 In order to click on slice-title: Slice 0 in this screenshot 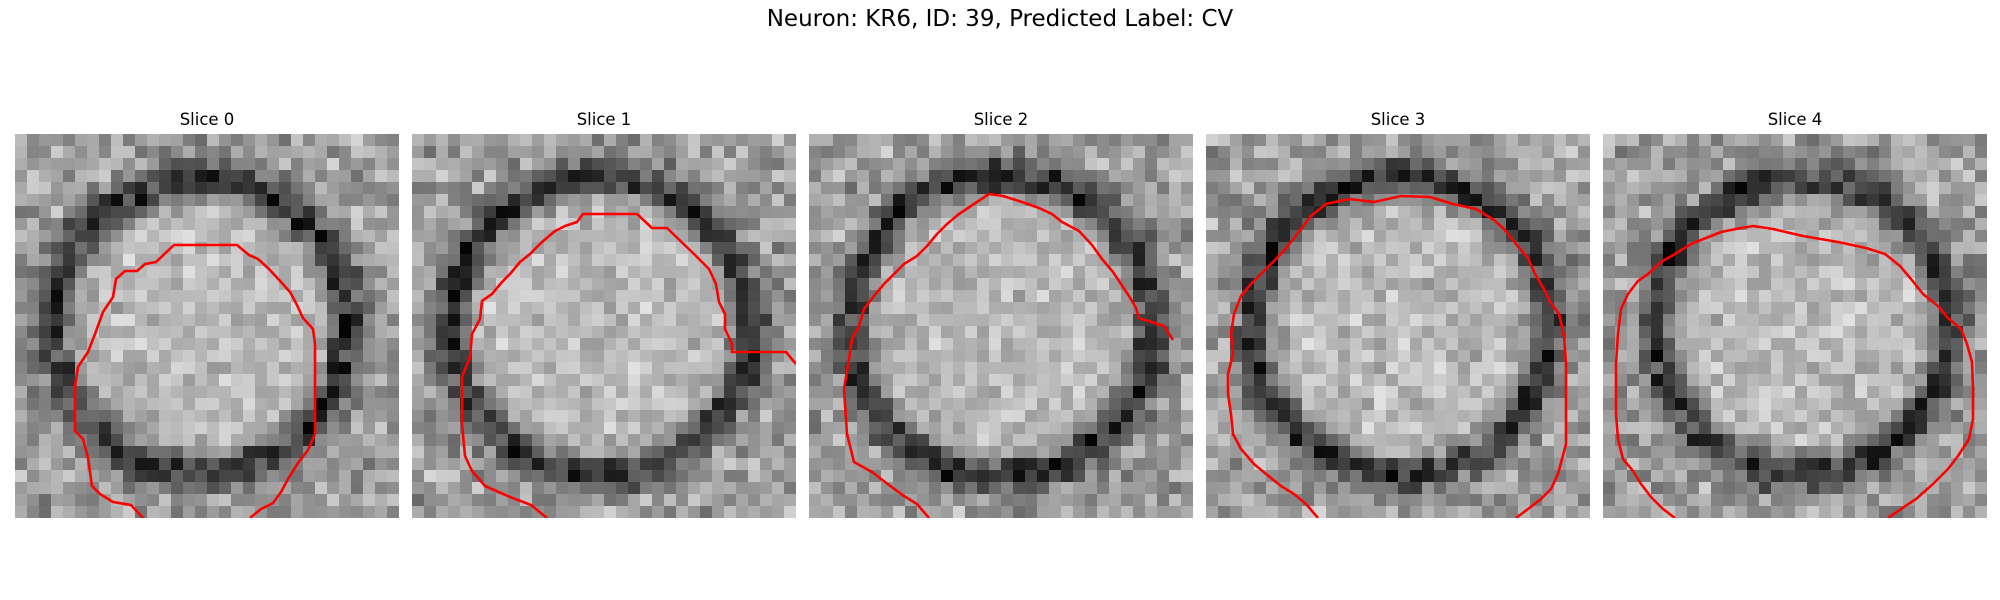, I will do `click(207, 119)`.